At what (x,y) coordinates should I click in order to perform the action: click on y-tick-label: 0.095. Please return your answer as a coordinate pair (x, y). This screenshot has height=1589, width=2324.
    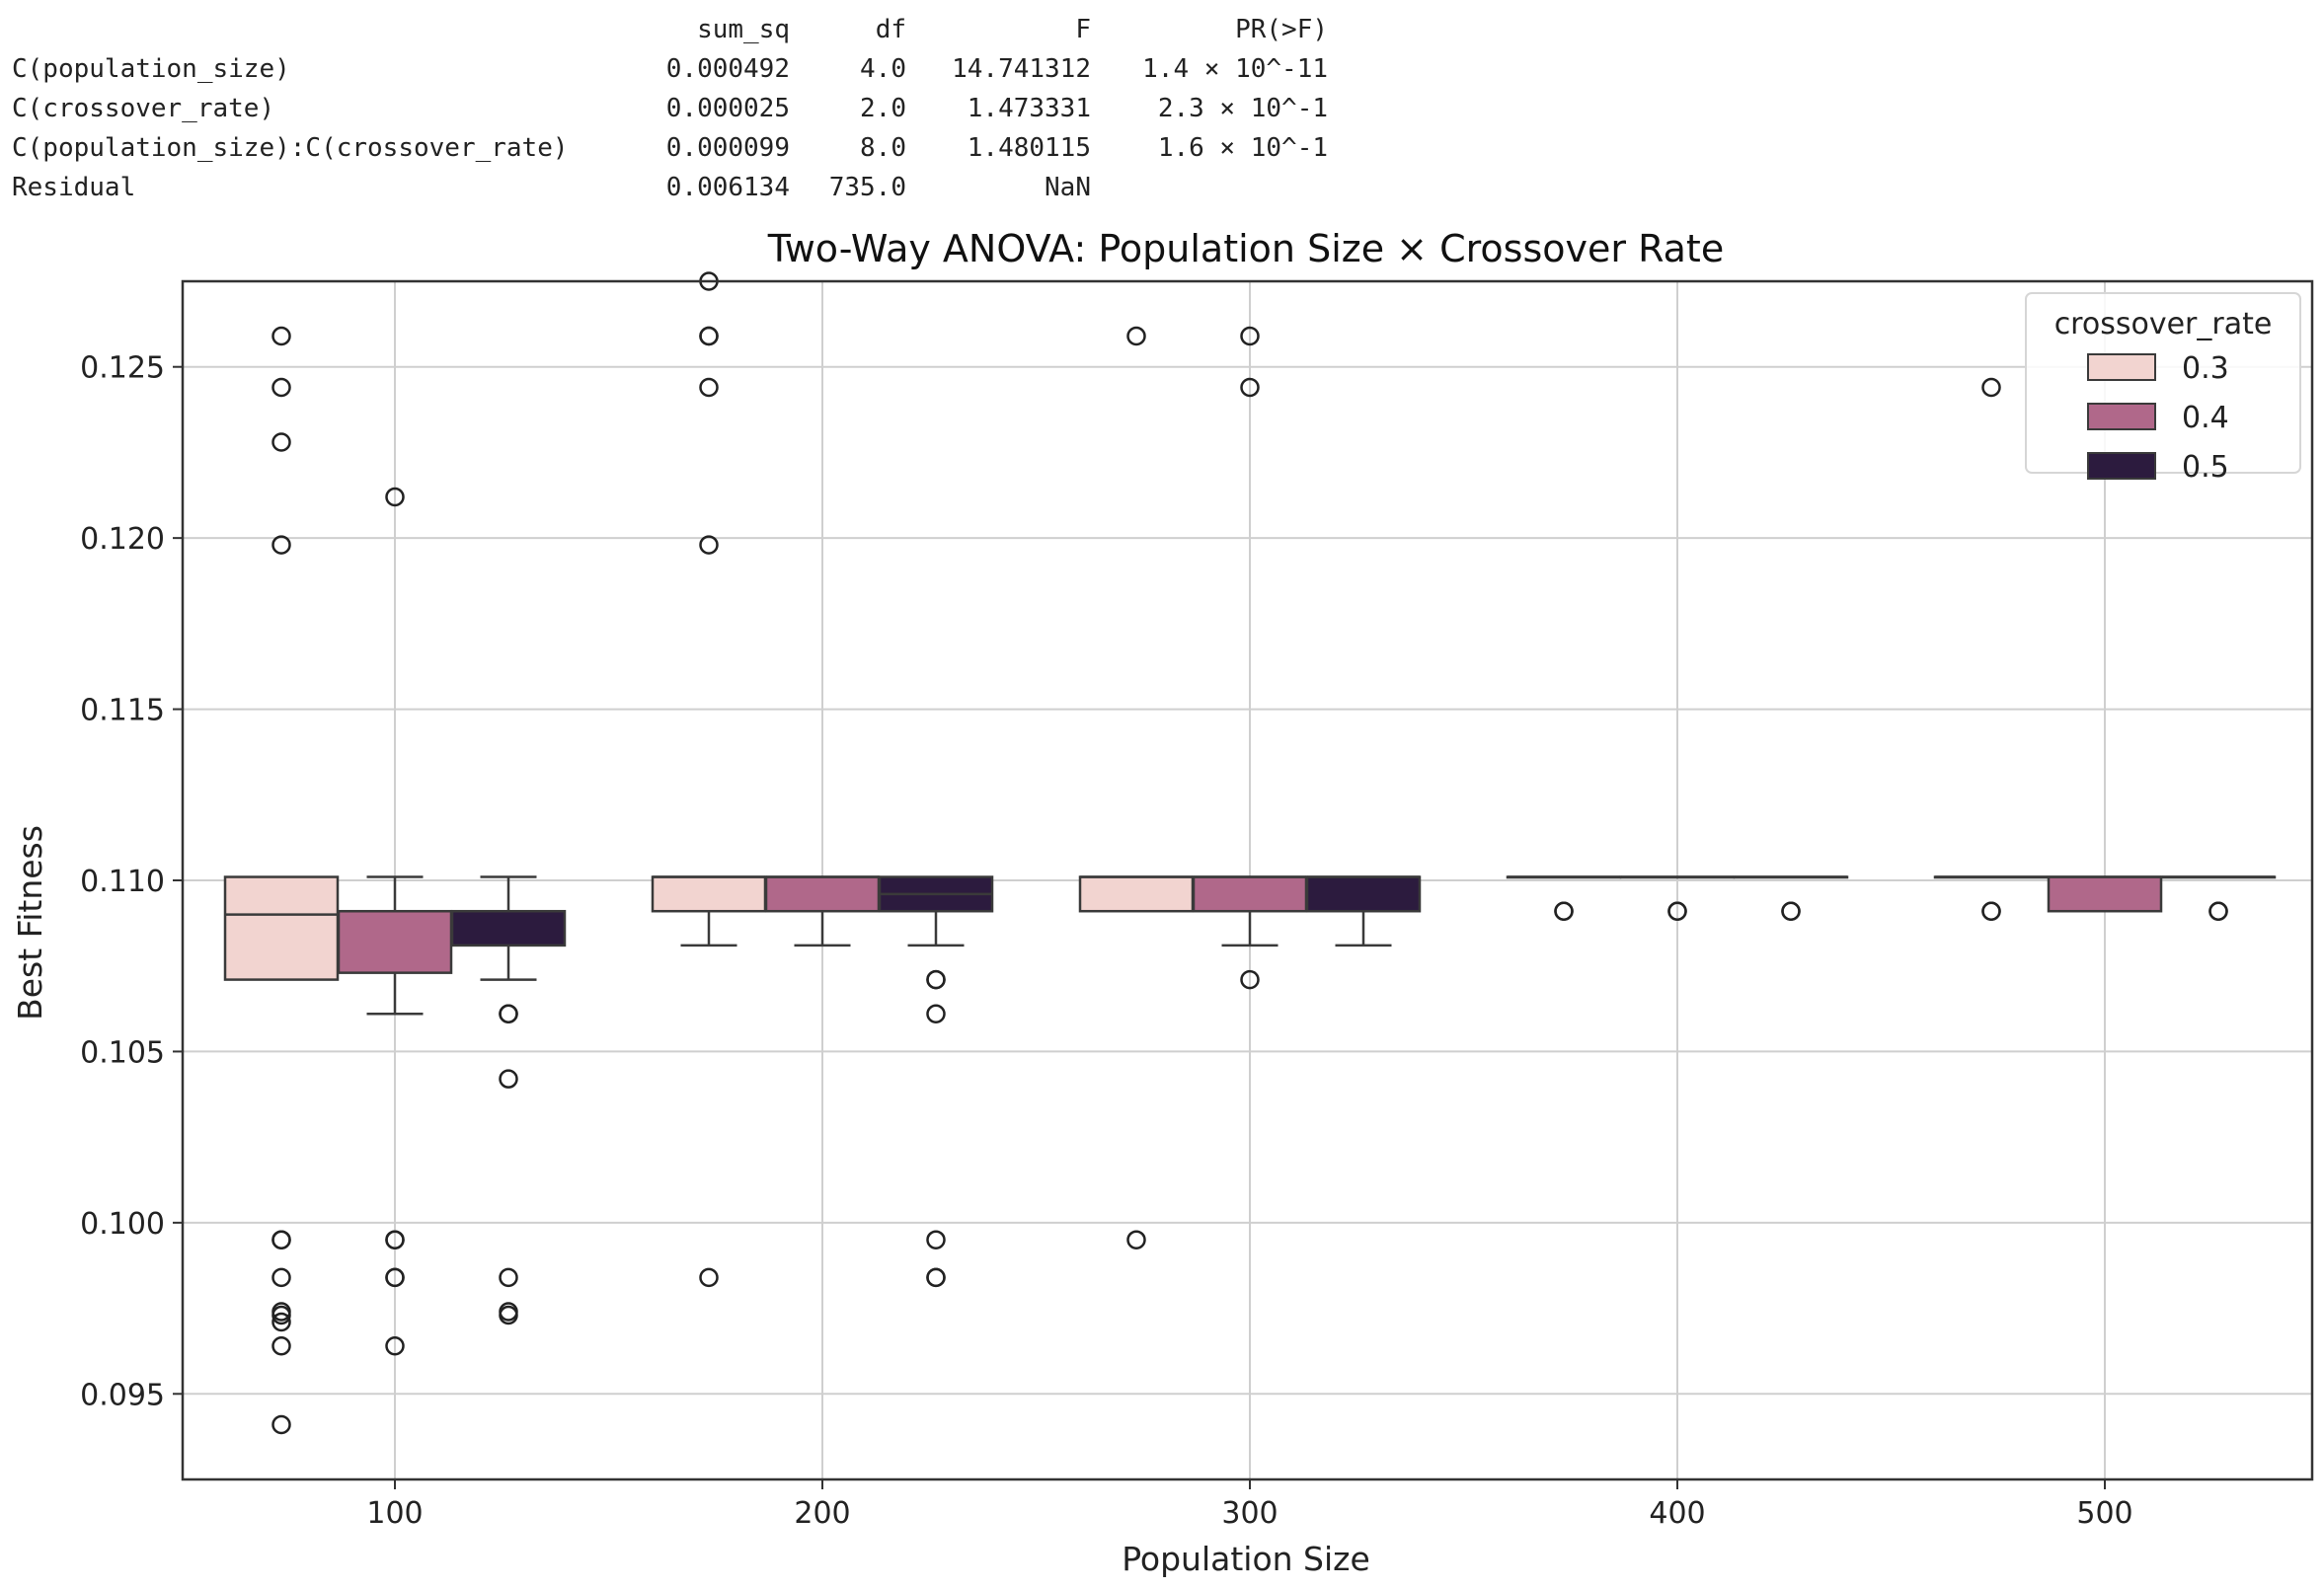
    Looking at the image, I should click on (122, 1395).